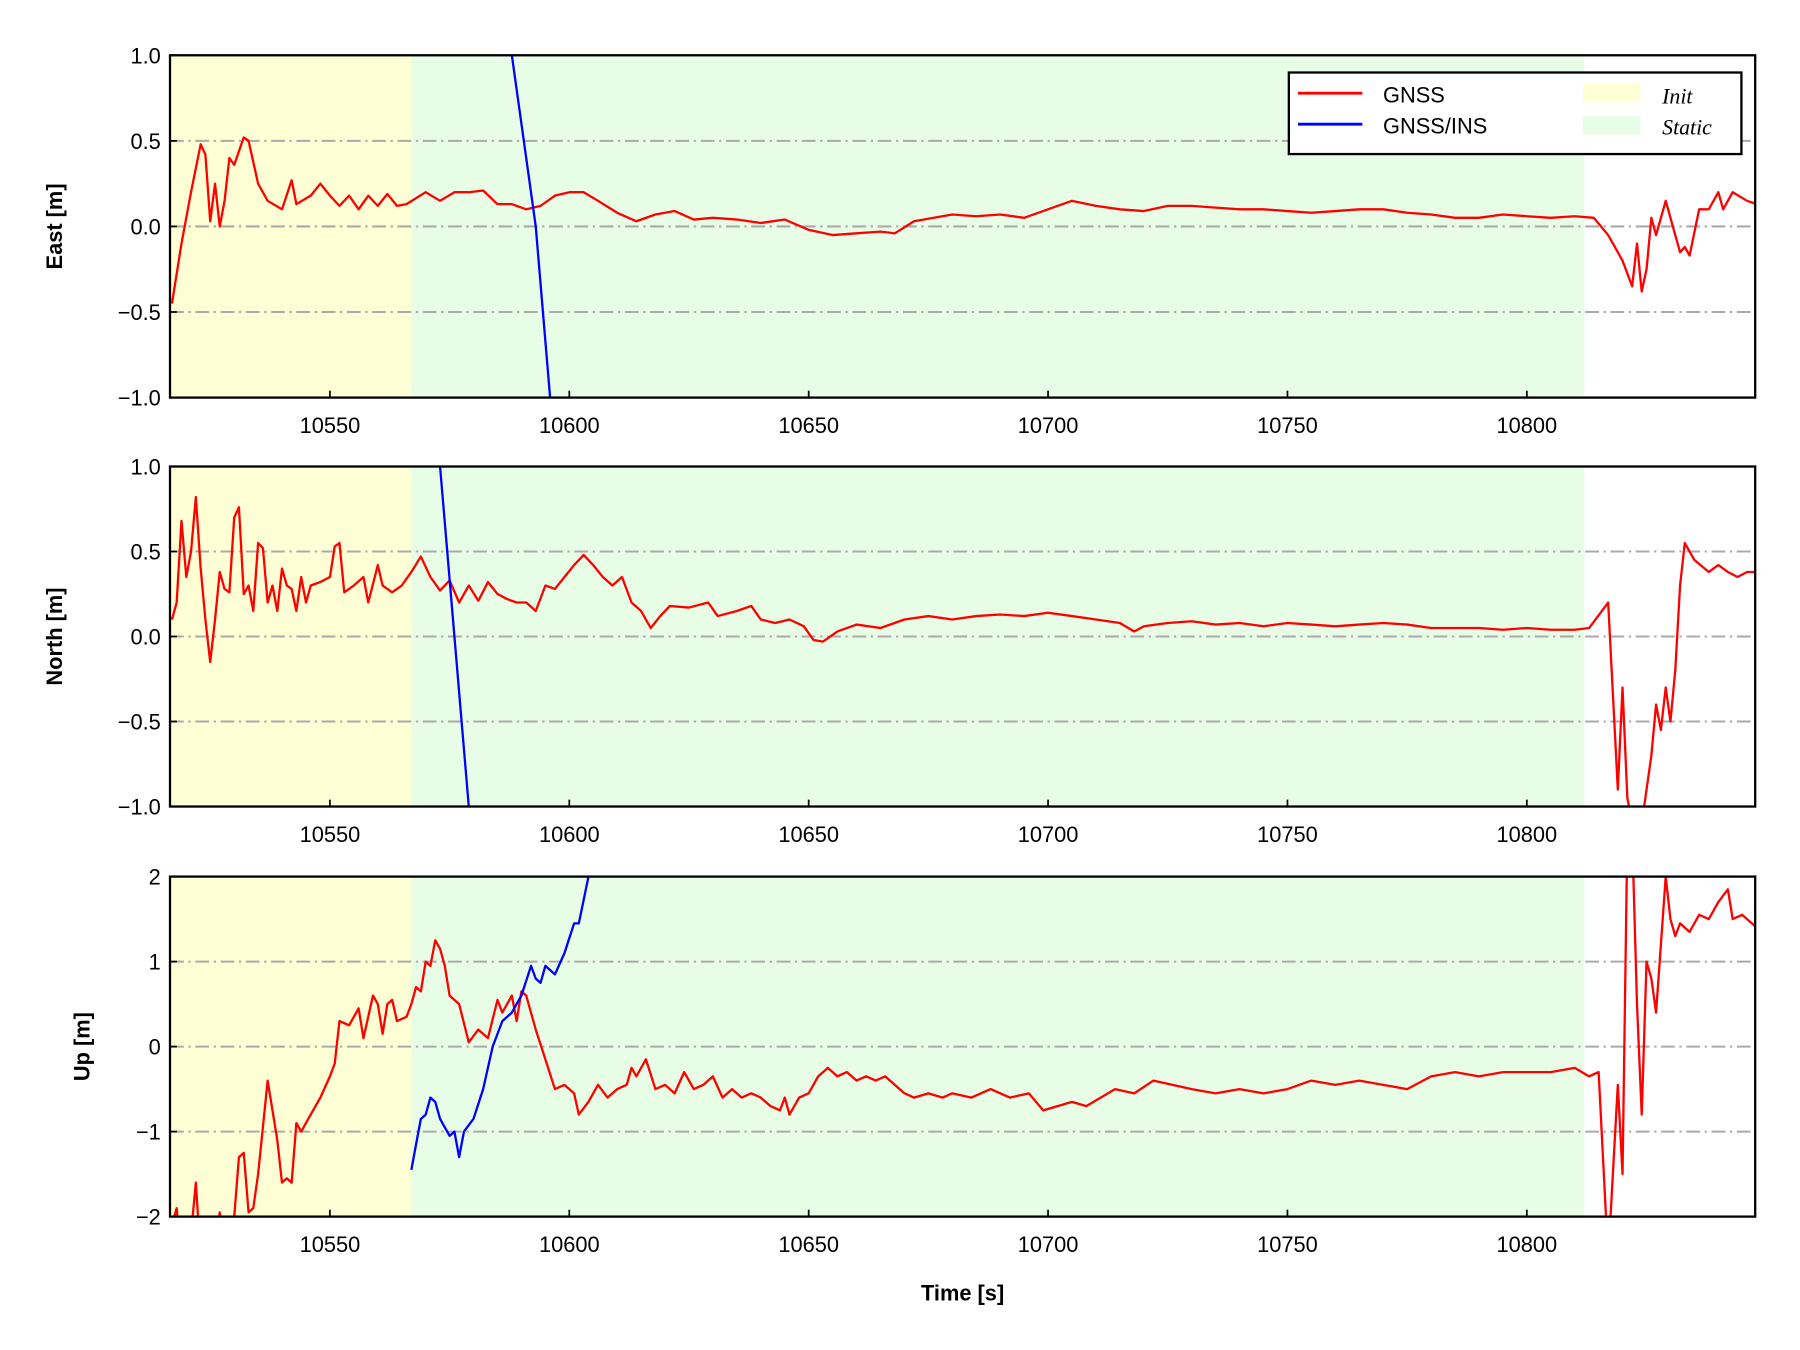  I want to click on y-tick-label: 2, so click(155, 877).